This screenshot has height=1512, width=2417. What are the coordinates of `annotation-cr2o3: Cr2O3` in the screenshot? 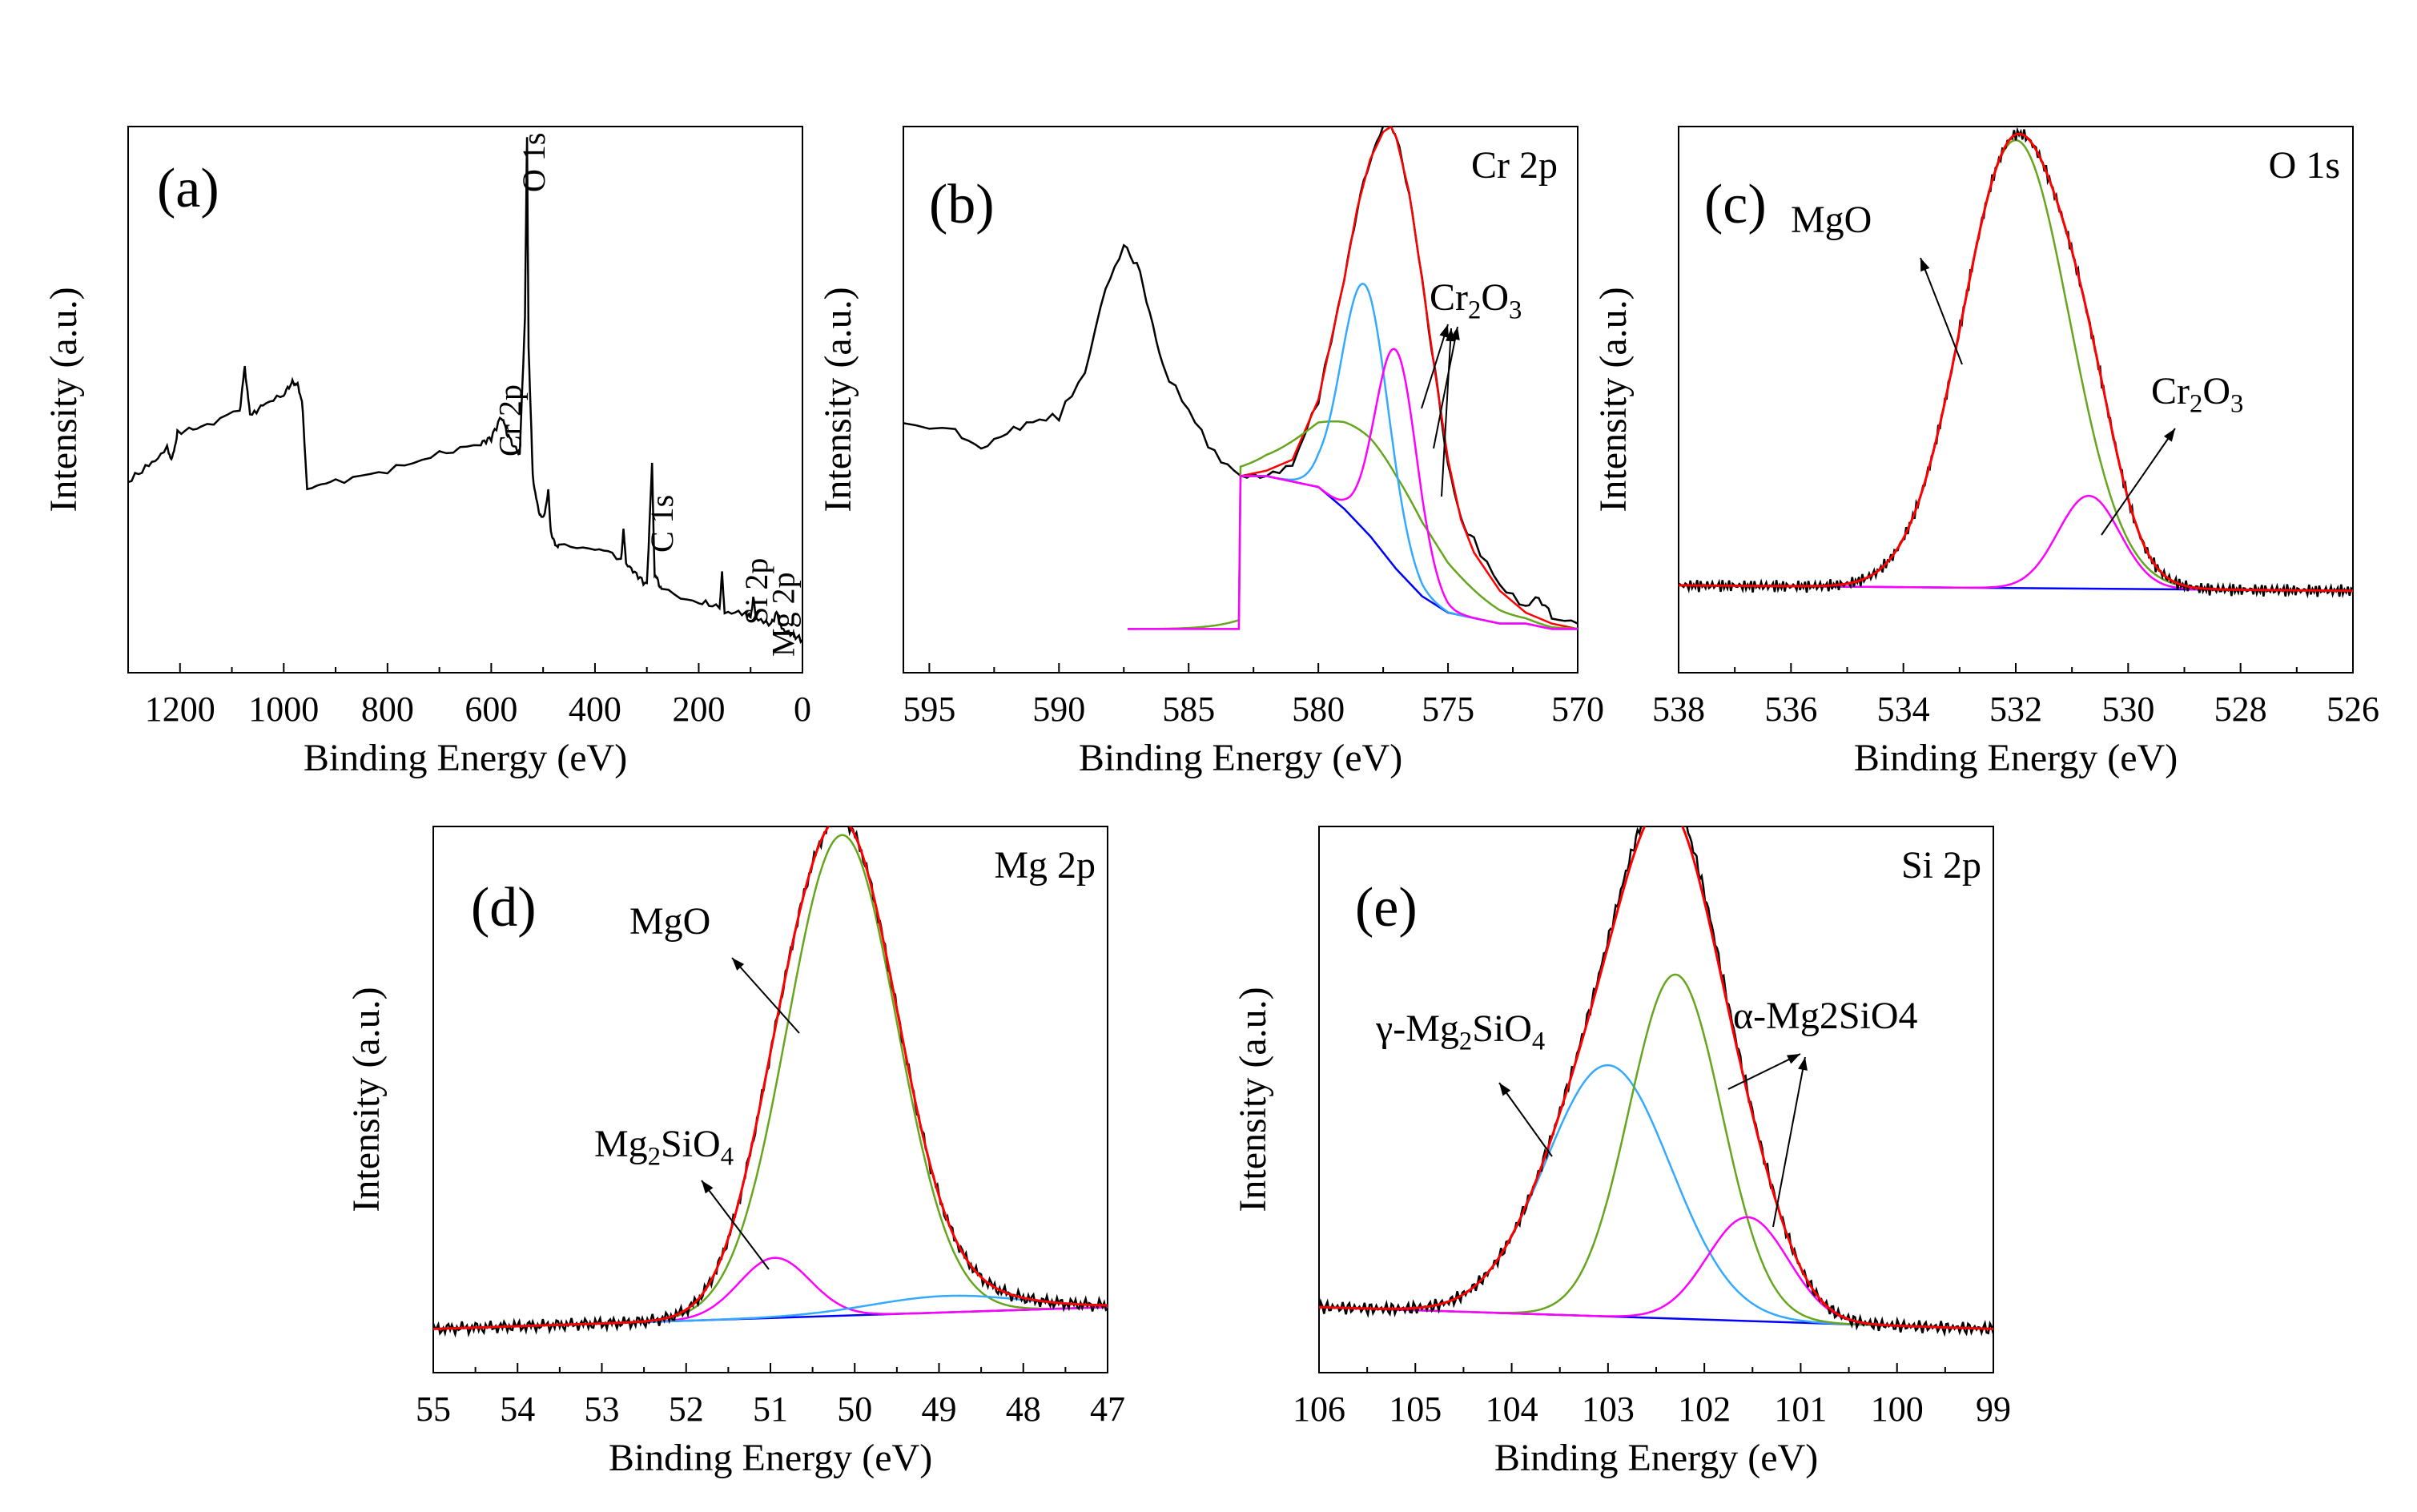 It's located at (2197, 394).